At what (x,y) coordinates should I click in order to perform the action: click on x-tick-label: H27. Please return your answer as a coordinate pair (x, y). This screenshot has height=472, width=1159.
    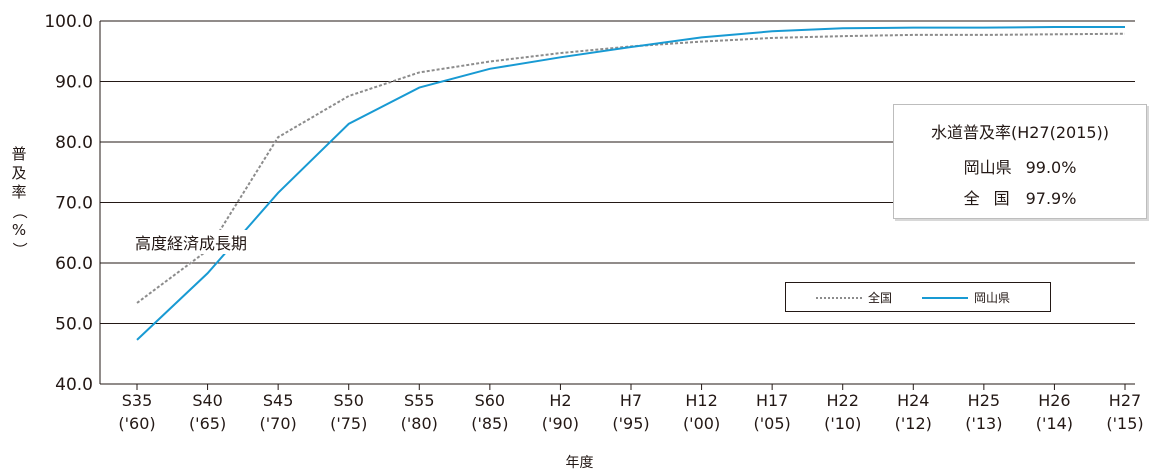
    Looking at the image, I should click on (1125, 400).